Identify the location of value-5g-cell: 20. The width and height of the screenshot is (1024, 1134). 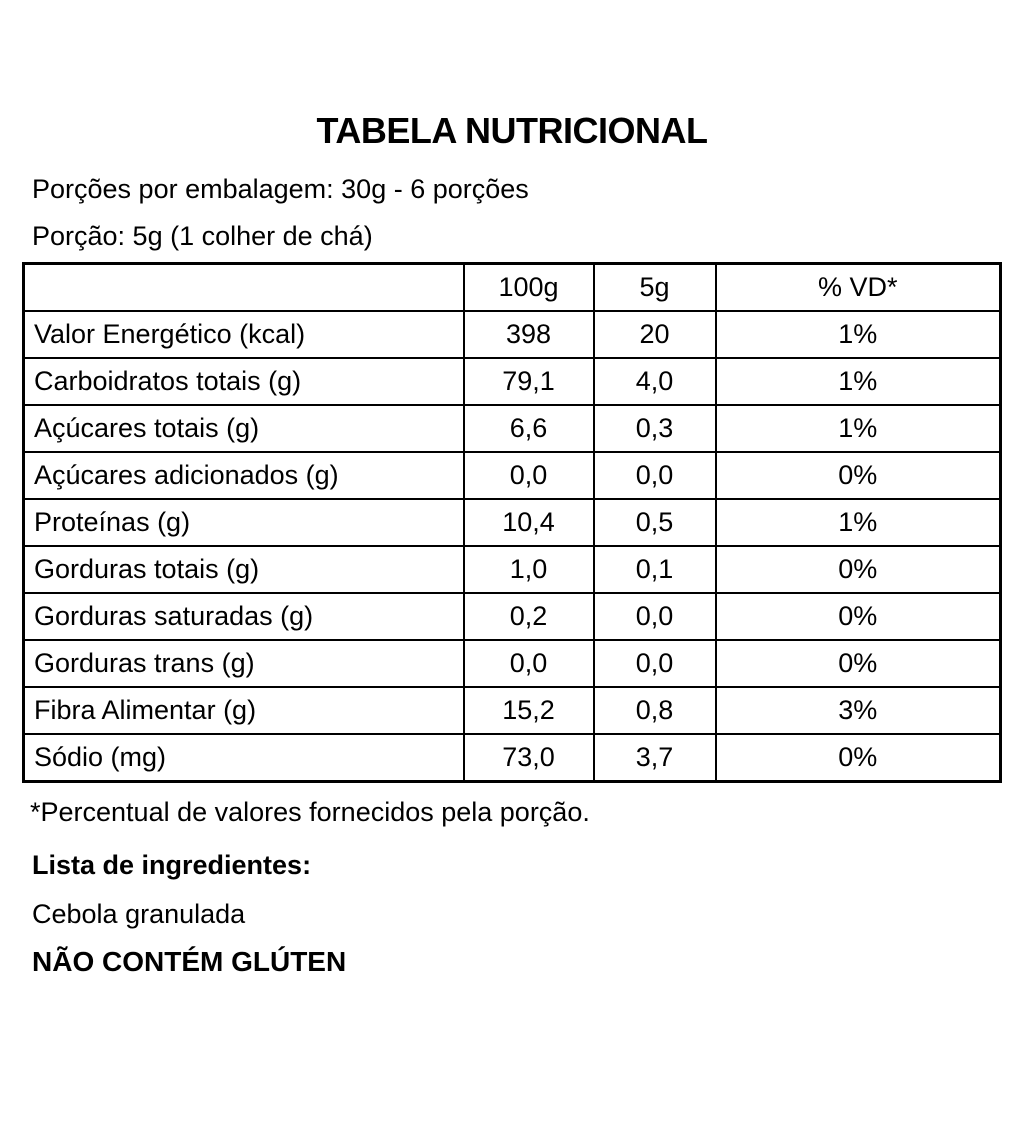
(654, 334).